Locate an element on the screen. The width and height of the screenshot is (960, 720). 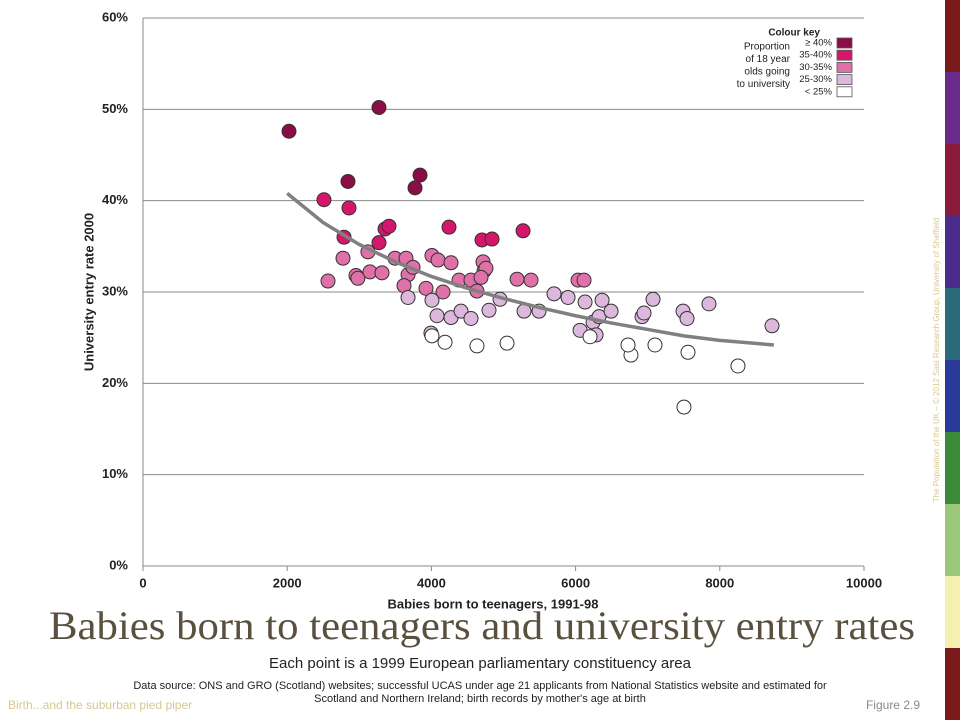
legend-label: 25-30% is located at coordinates (815, 79).